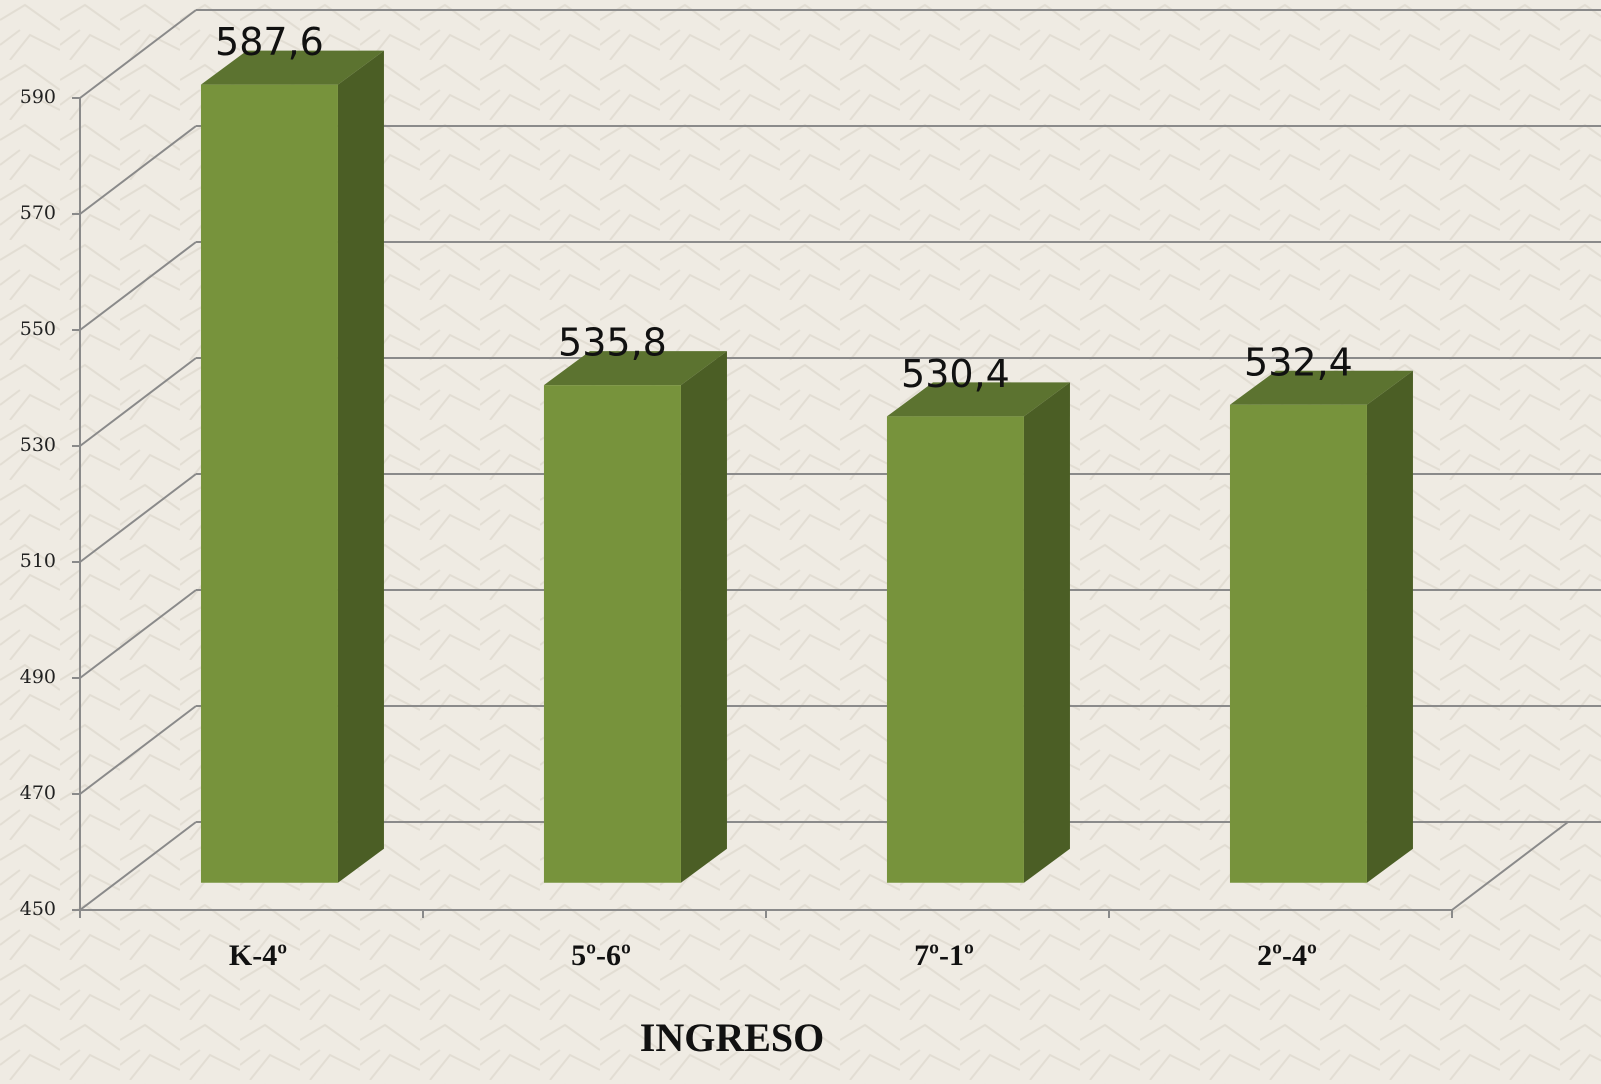 This screenshot has height=1084, width=1601. Describe the element at coordinates (258, 955) in the screenshot. I see `x-tick-label: K-4º` at that location.